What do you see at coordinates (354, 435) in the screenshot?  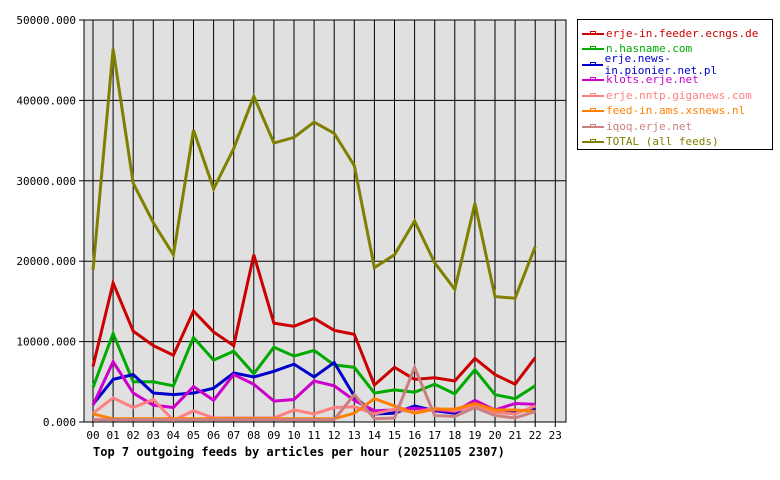 I see `x-tick-label: 13` at bounding box center [354, 435].